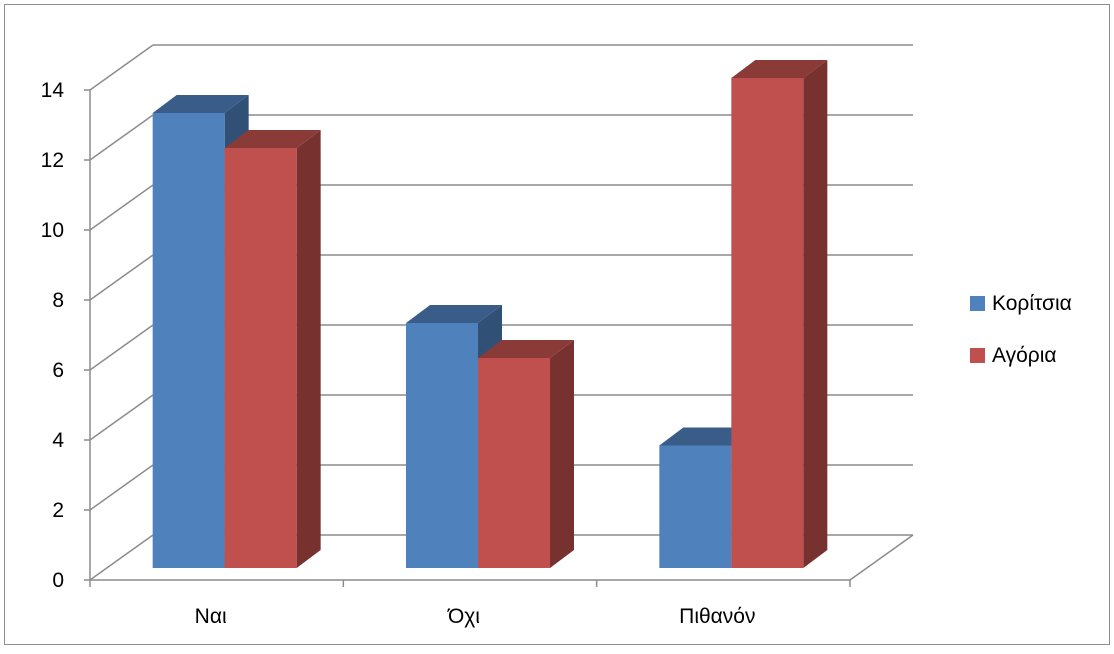 The height and width of the screenshot is (654, 1114). I want to click on x-tick-label: Όχι, so click(463, 616).